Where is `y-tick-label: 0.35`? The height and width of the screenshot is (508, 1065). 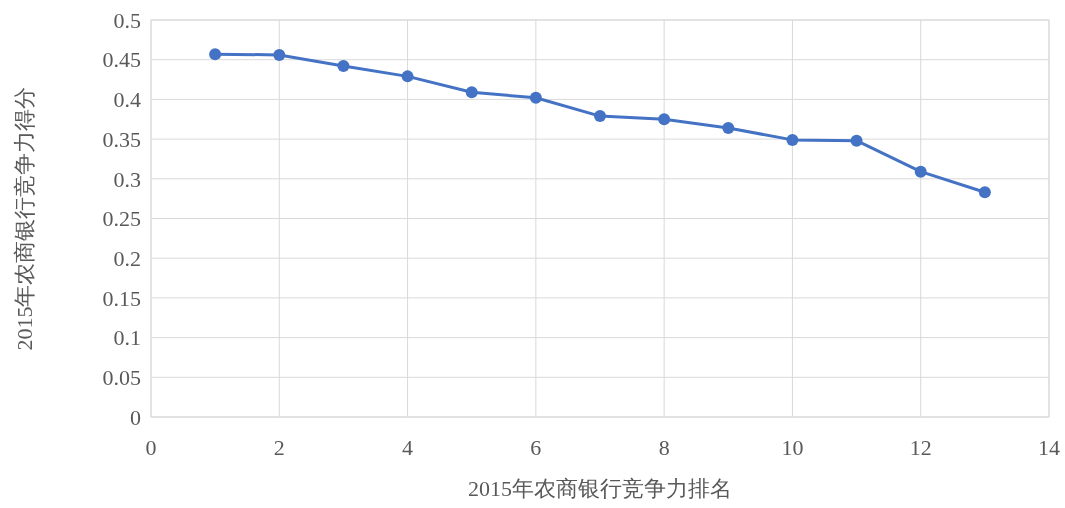 y-tick-label: 0.35 is located at coordinates (121, 139).